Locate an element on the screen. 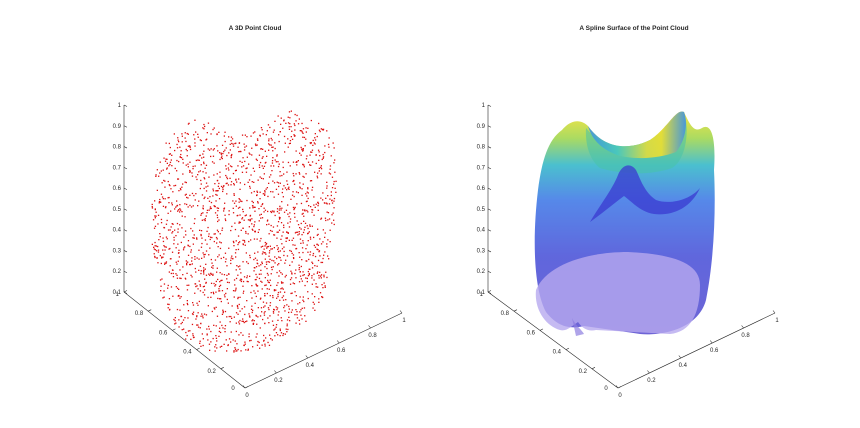  y-tick-mark is located at coordinates (489, 291).